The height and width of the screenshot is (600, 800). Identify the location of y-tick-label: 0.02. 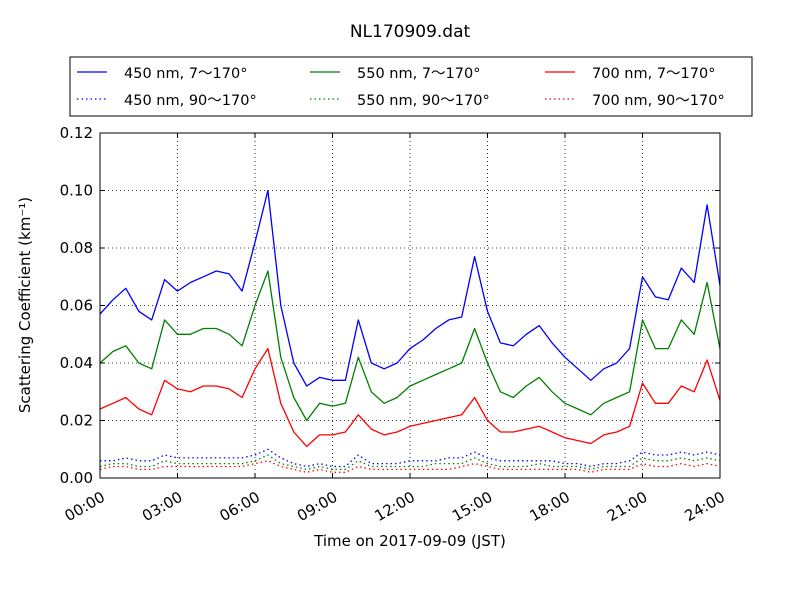
(76, 421).